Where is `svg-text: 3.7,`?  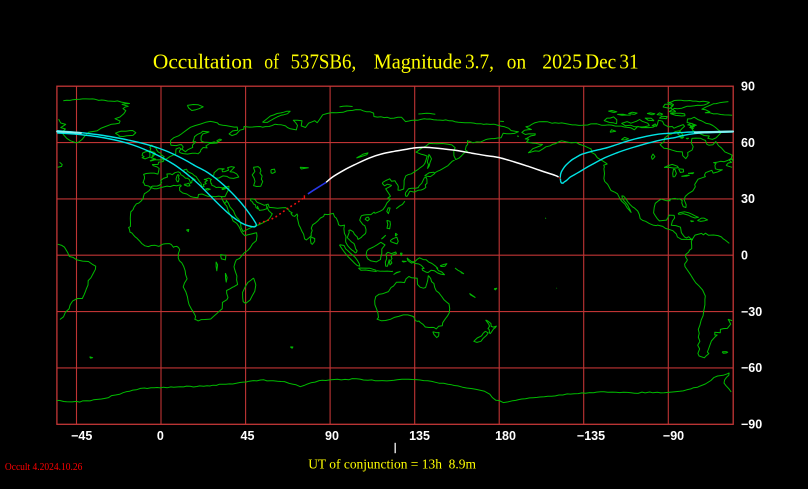 svg-text: 3.7, is located at coordinates (479, 62).